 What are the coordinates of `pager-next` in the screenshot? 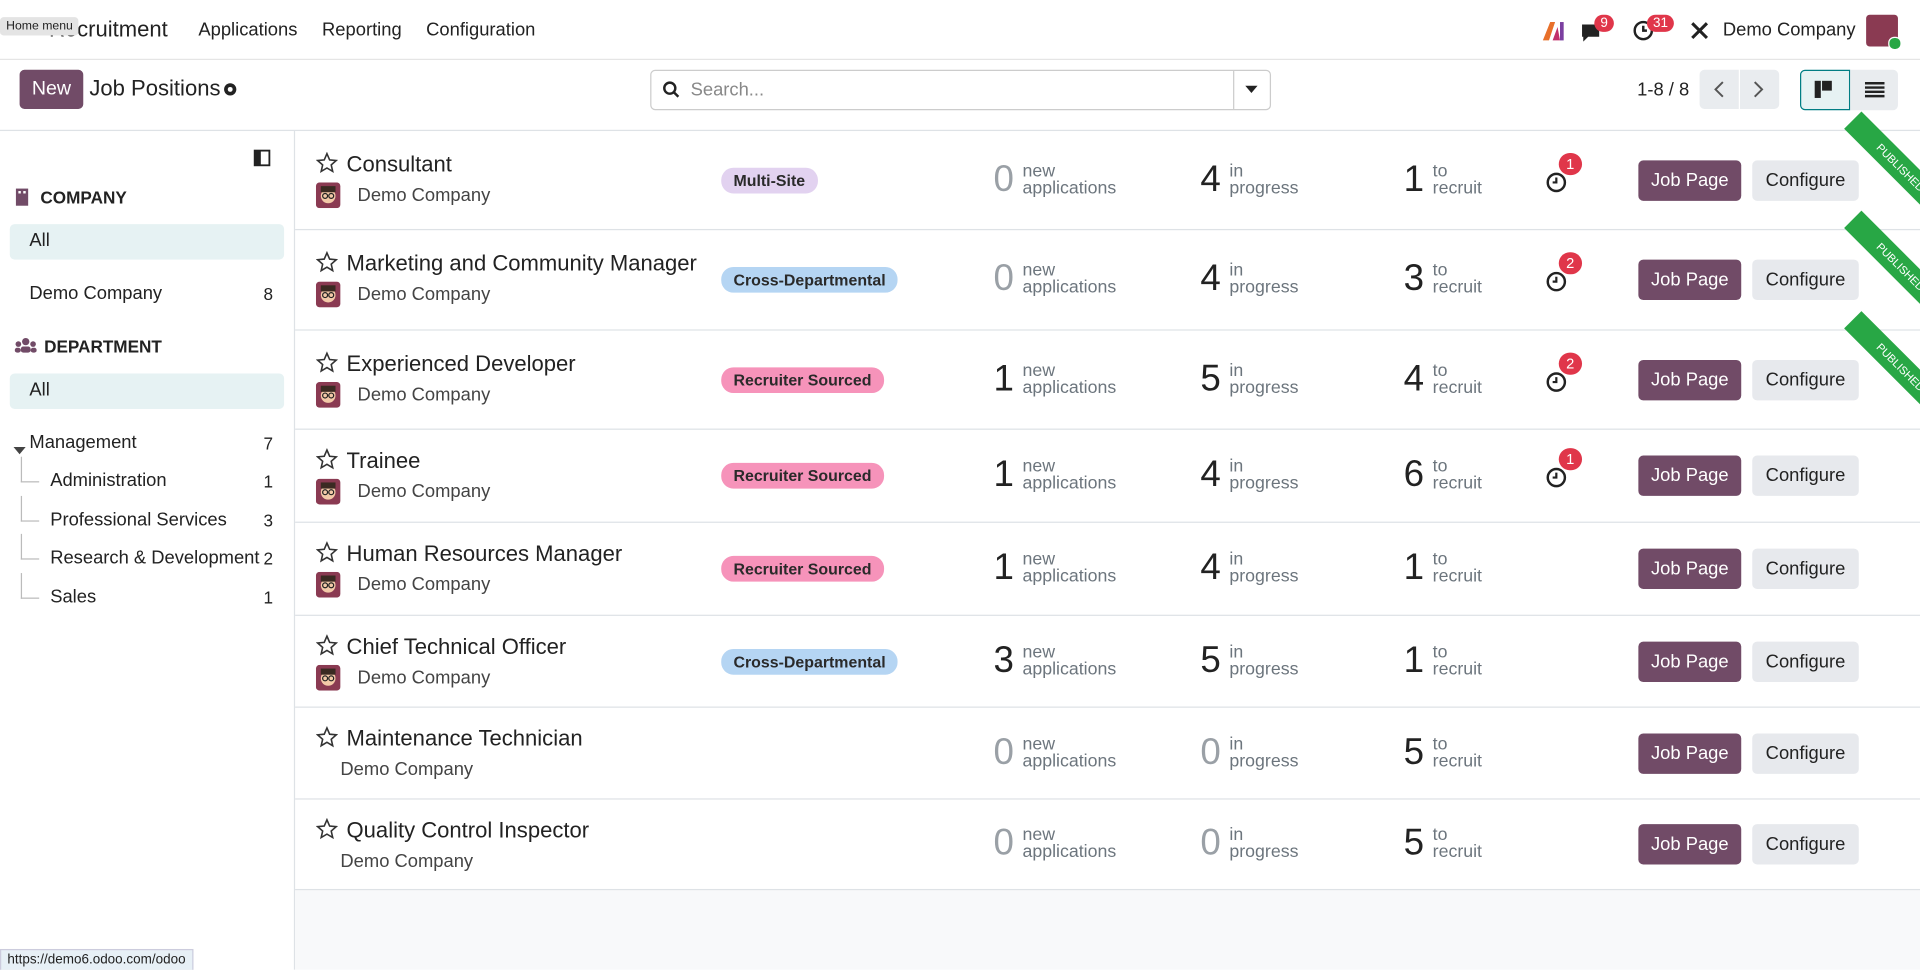 It's located at (1760, 89).